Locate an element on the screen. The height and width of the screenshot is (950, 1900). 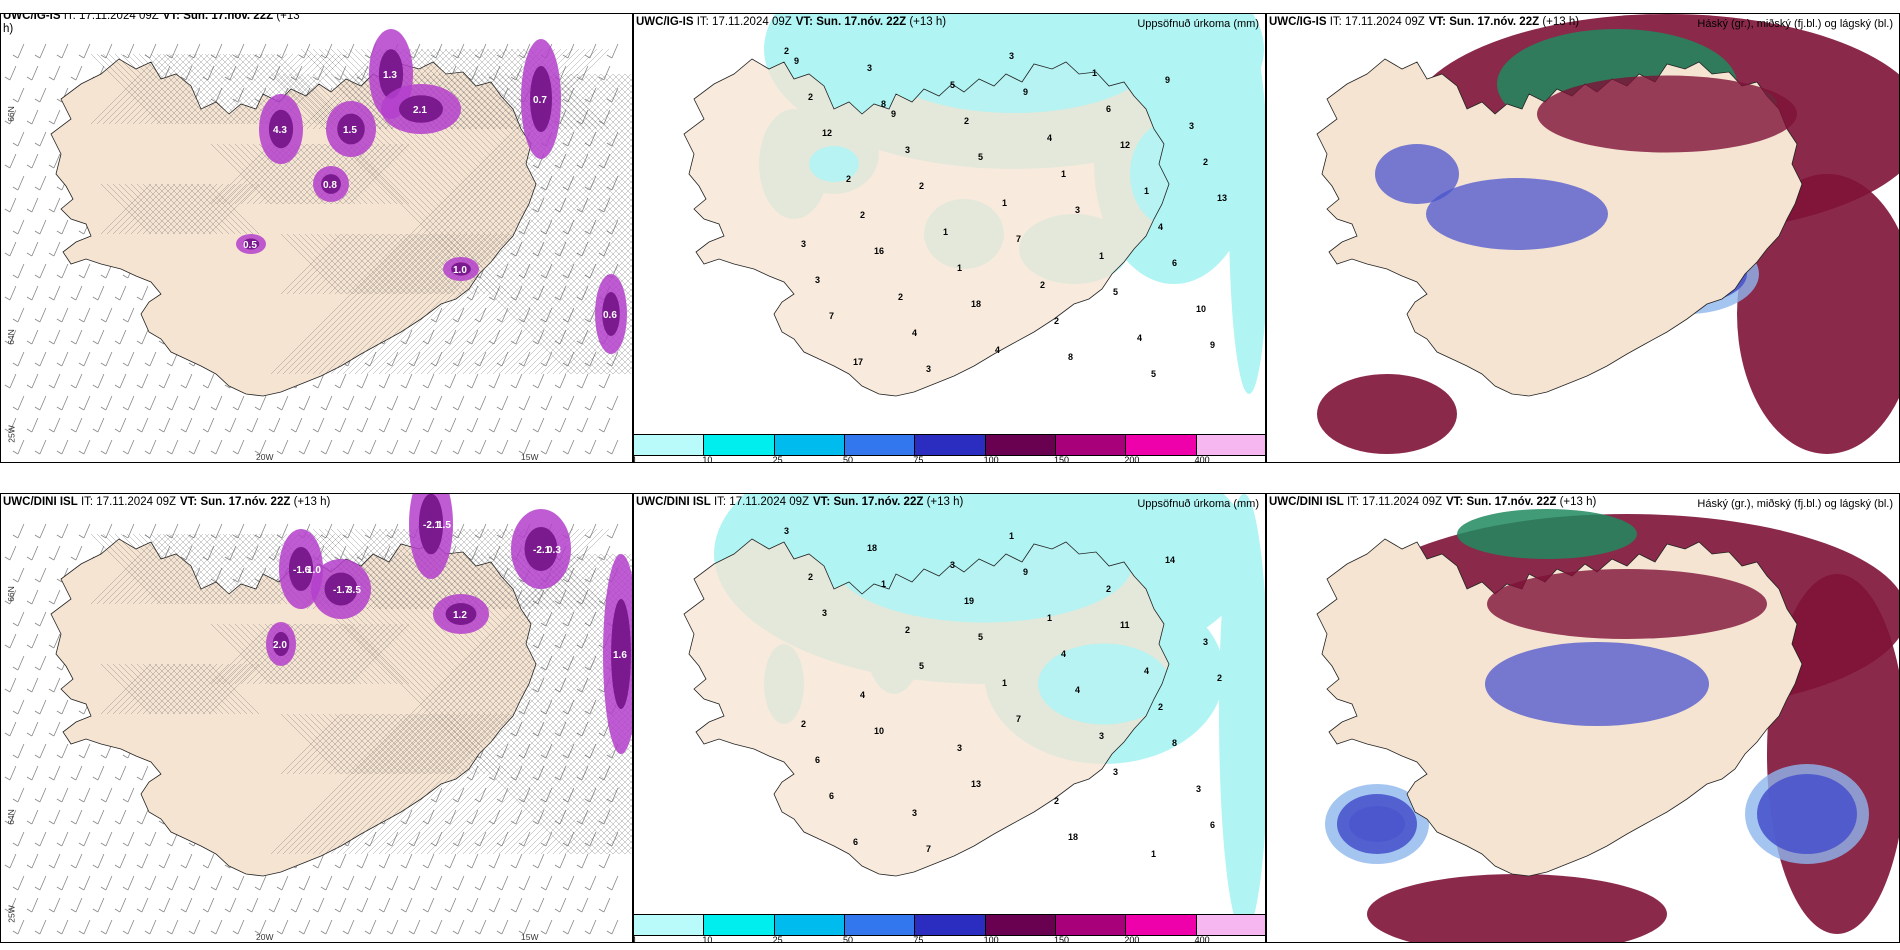
station-value: 4 is located at coordinates (1063, 654).